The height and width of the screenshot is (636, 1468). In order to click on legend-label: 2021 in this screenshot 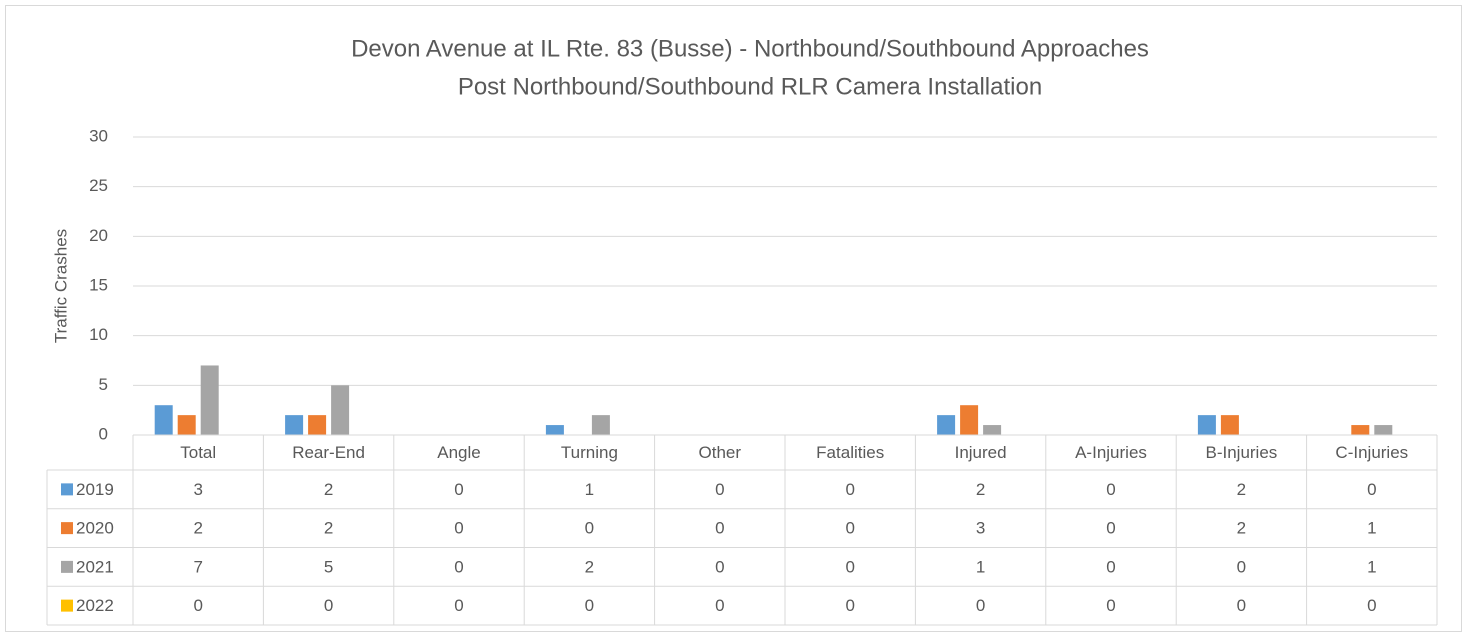, I will do `click(95, 566)`.